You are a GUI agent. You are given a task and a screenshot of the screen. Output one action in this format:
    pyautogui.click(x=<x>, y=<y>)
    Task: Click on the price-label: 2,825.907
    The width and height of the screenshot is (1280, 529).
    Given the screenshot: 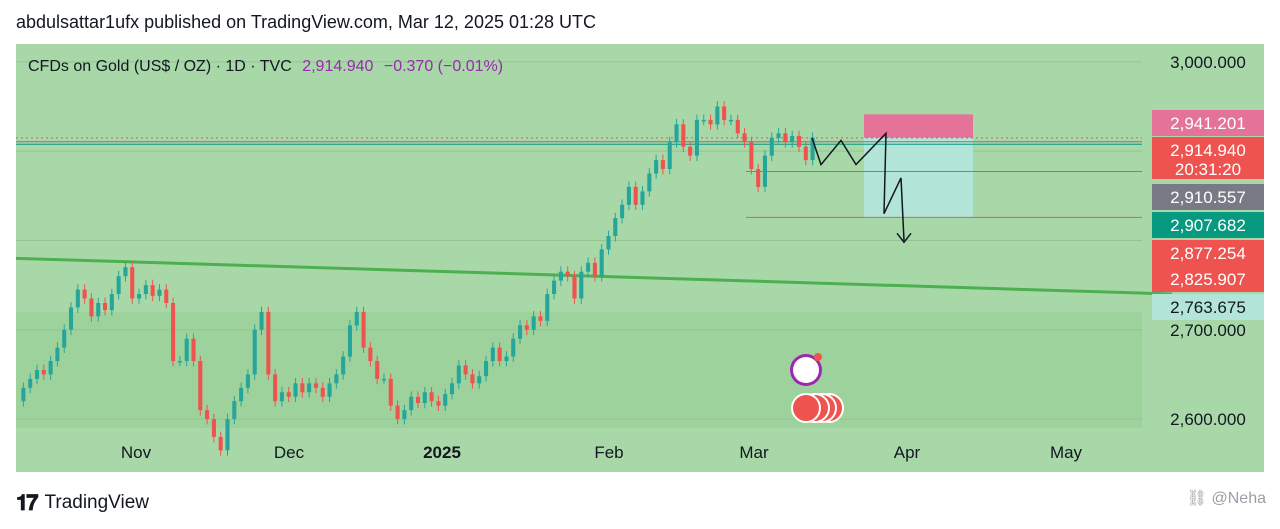 What is the action you would take?
    pyautogui.click(x=1208, y=279)
    